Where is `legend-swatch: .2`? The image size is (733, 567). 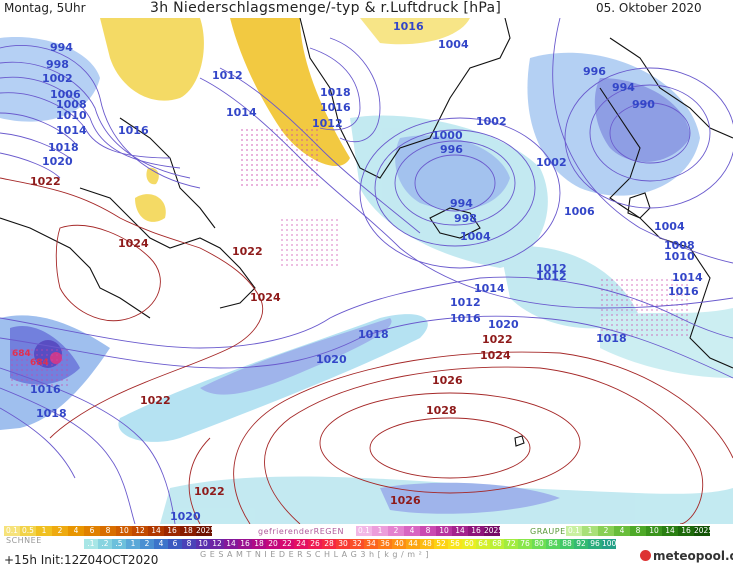 legend-swatch: .2 is located at coordinates (105, 544).